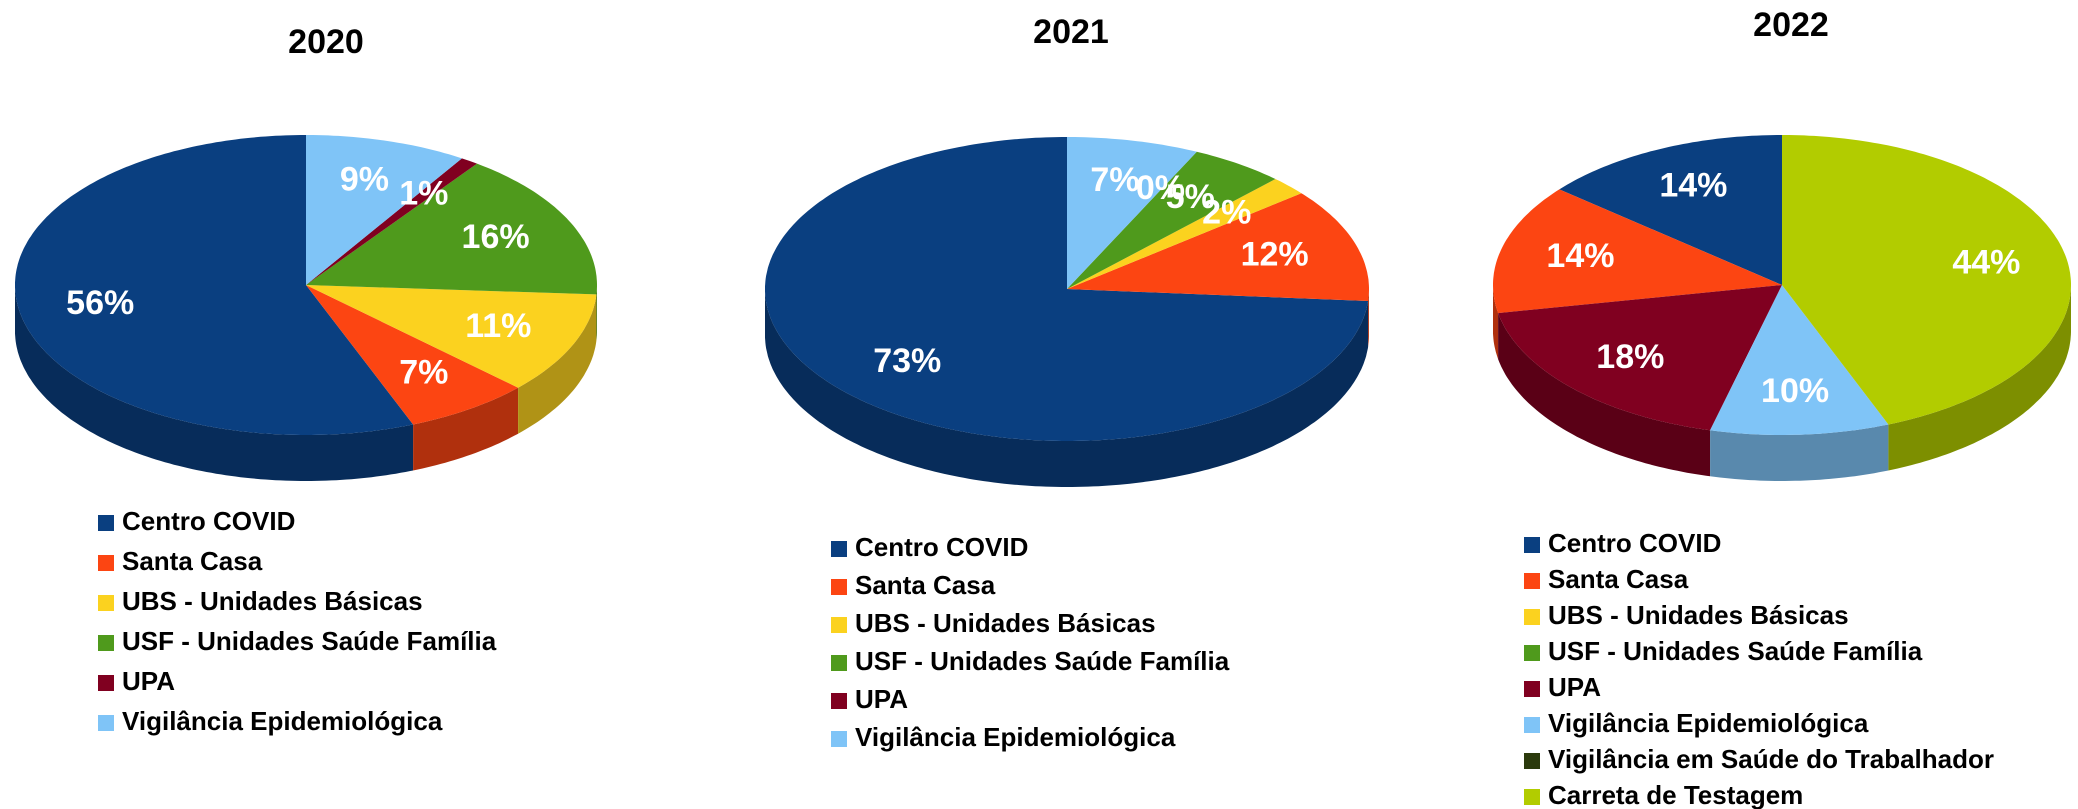  Describe the element at coordinates (1160, 188) in the screenshot. I see `data-label: 0%` at that location.